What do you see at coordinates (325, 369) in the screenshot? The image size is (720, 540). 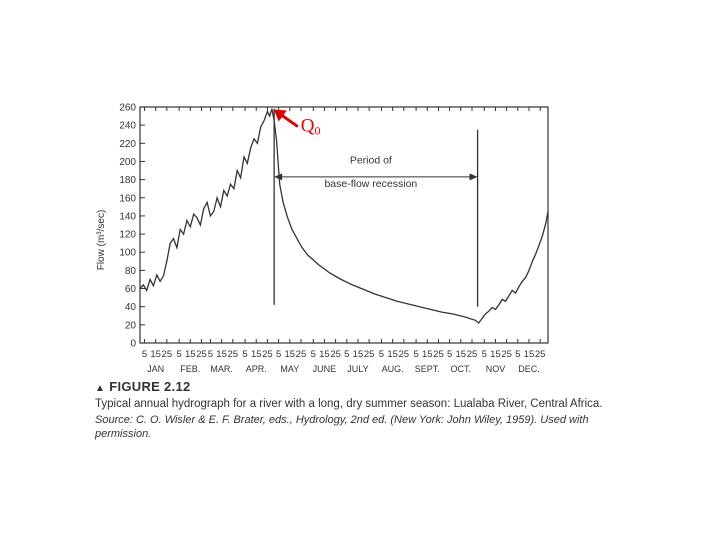 I see `x-month-label: JUNE` at bounding box center [325, 369].